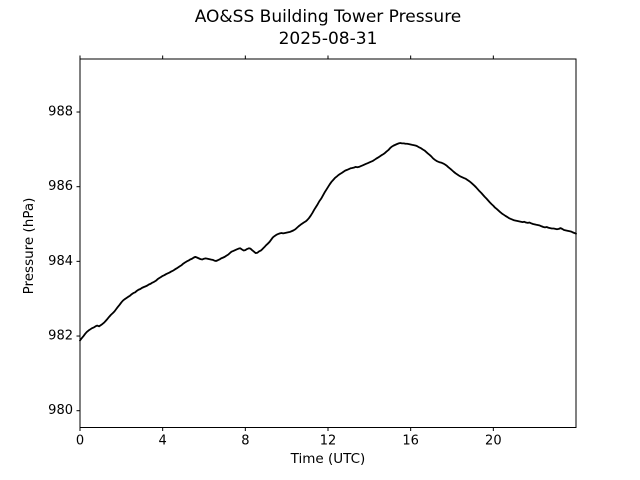  I want to click on y-tick-label: 980, so click(60, 410).